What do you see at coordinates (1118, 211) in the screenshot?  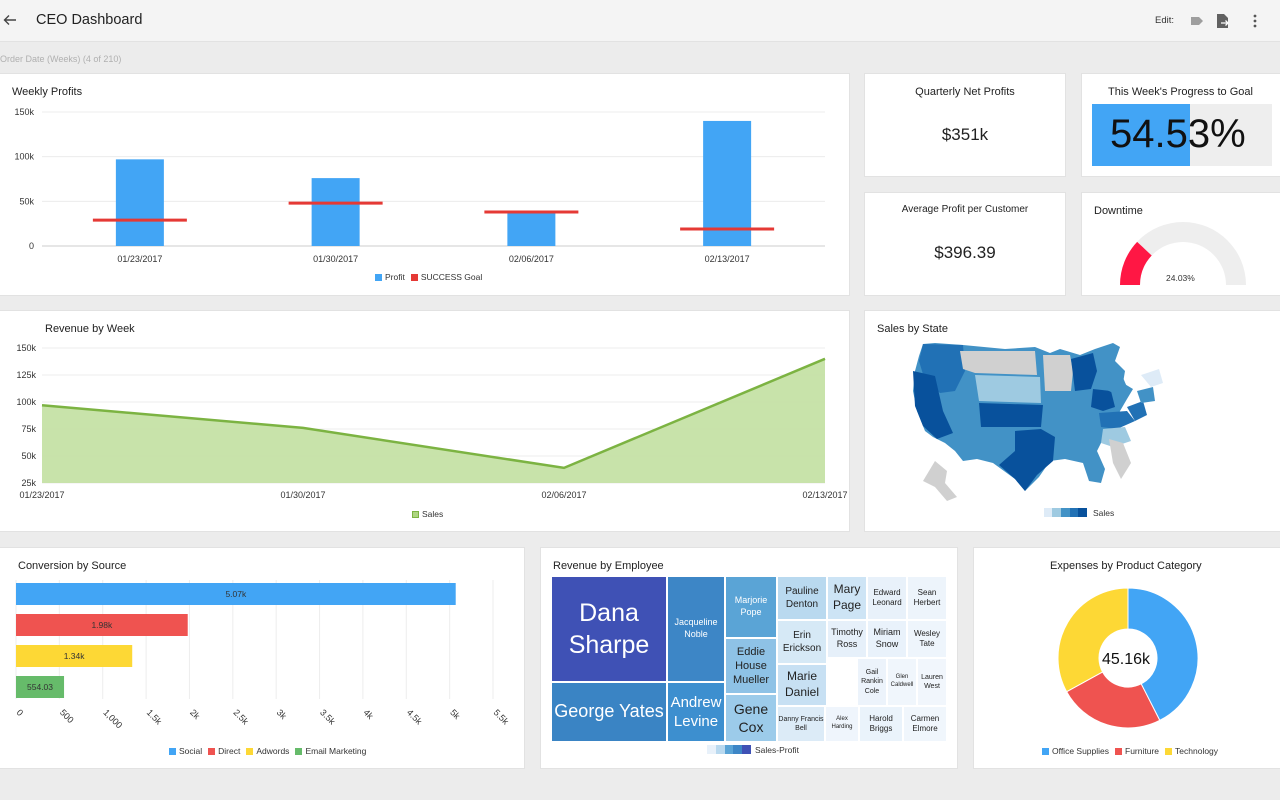 I see `card-title: Downtime` at bounding box center [1118, 211].